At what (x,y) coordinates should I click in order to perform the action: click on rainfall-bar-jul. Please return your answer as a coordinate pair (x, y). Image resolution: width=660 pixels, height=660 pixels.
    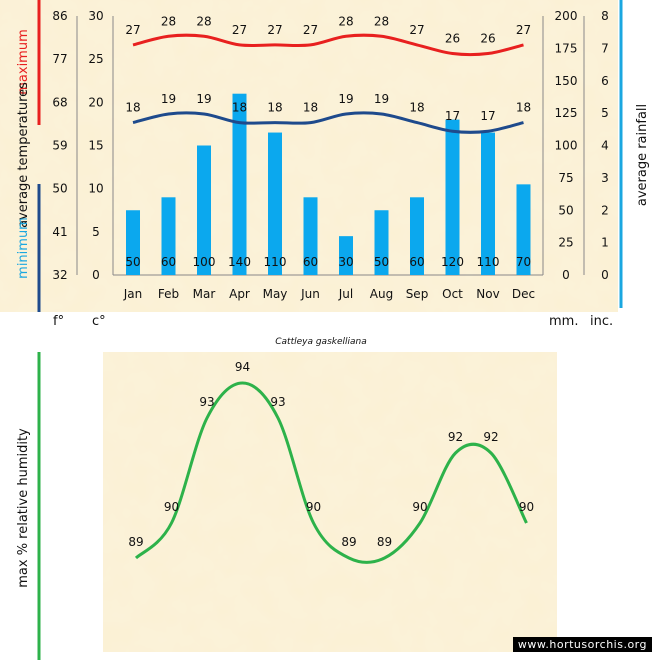
    Looking at the image, I should click on (346, 255).